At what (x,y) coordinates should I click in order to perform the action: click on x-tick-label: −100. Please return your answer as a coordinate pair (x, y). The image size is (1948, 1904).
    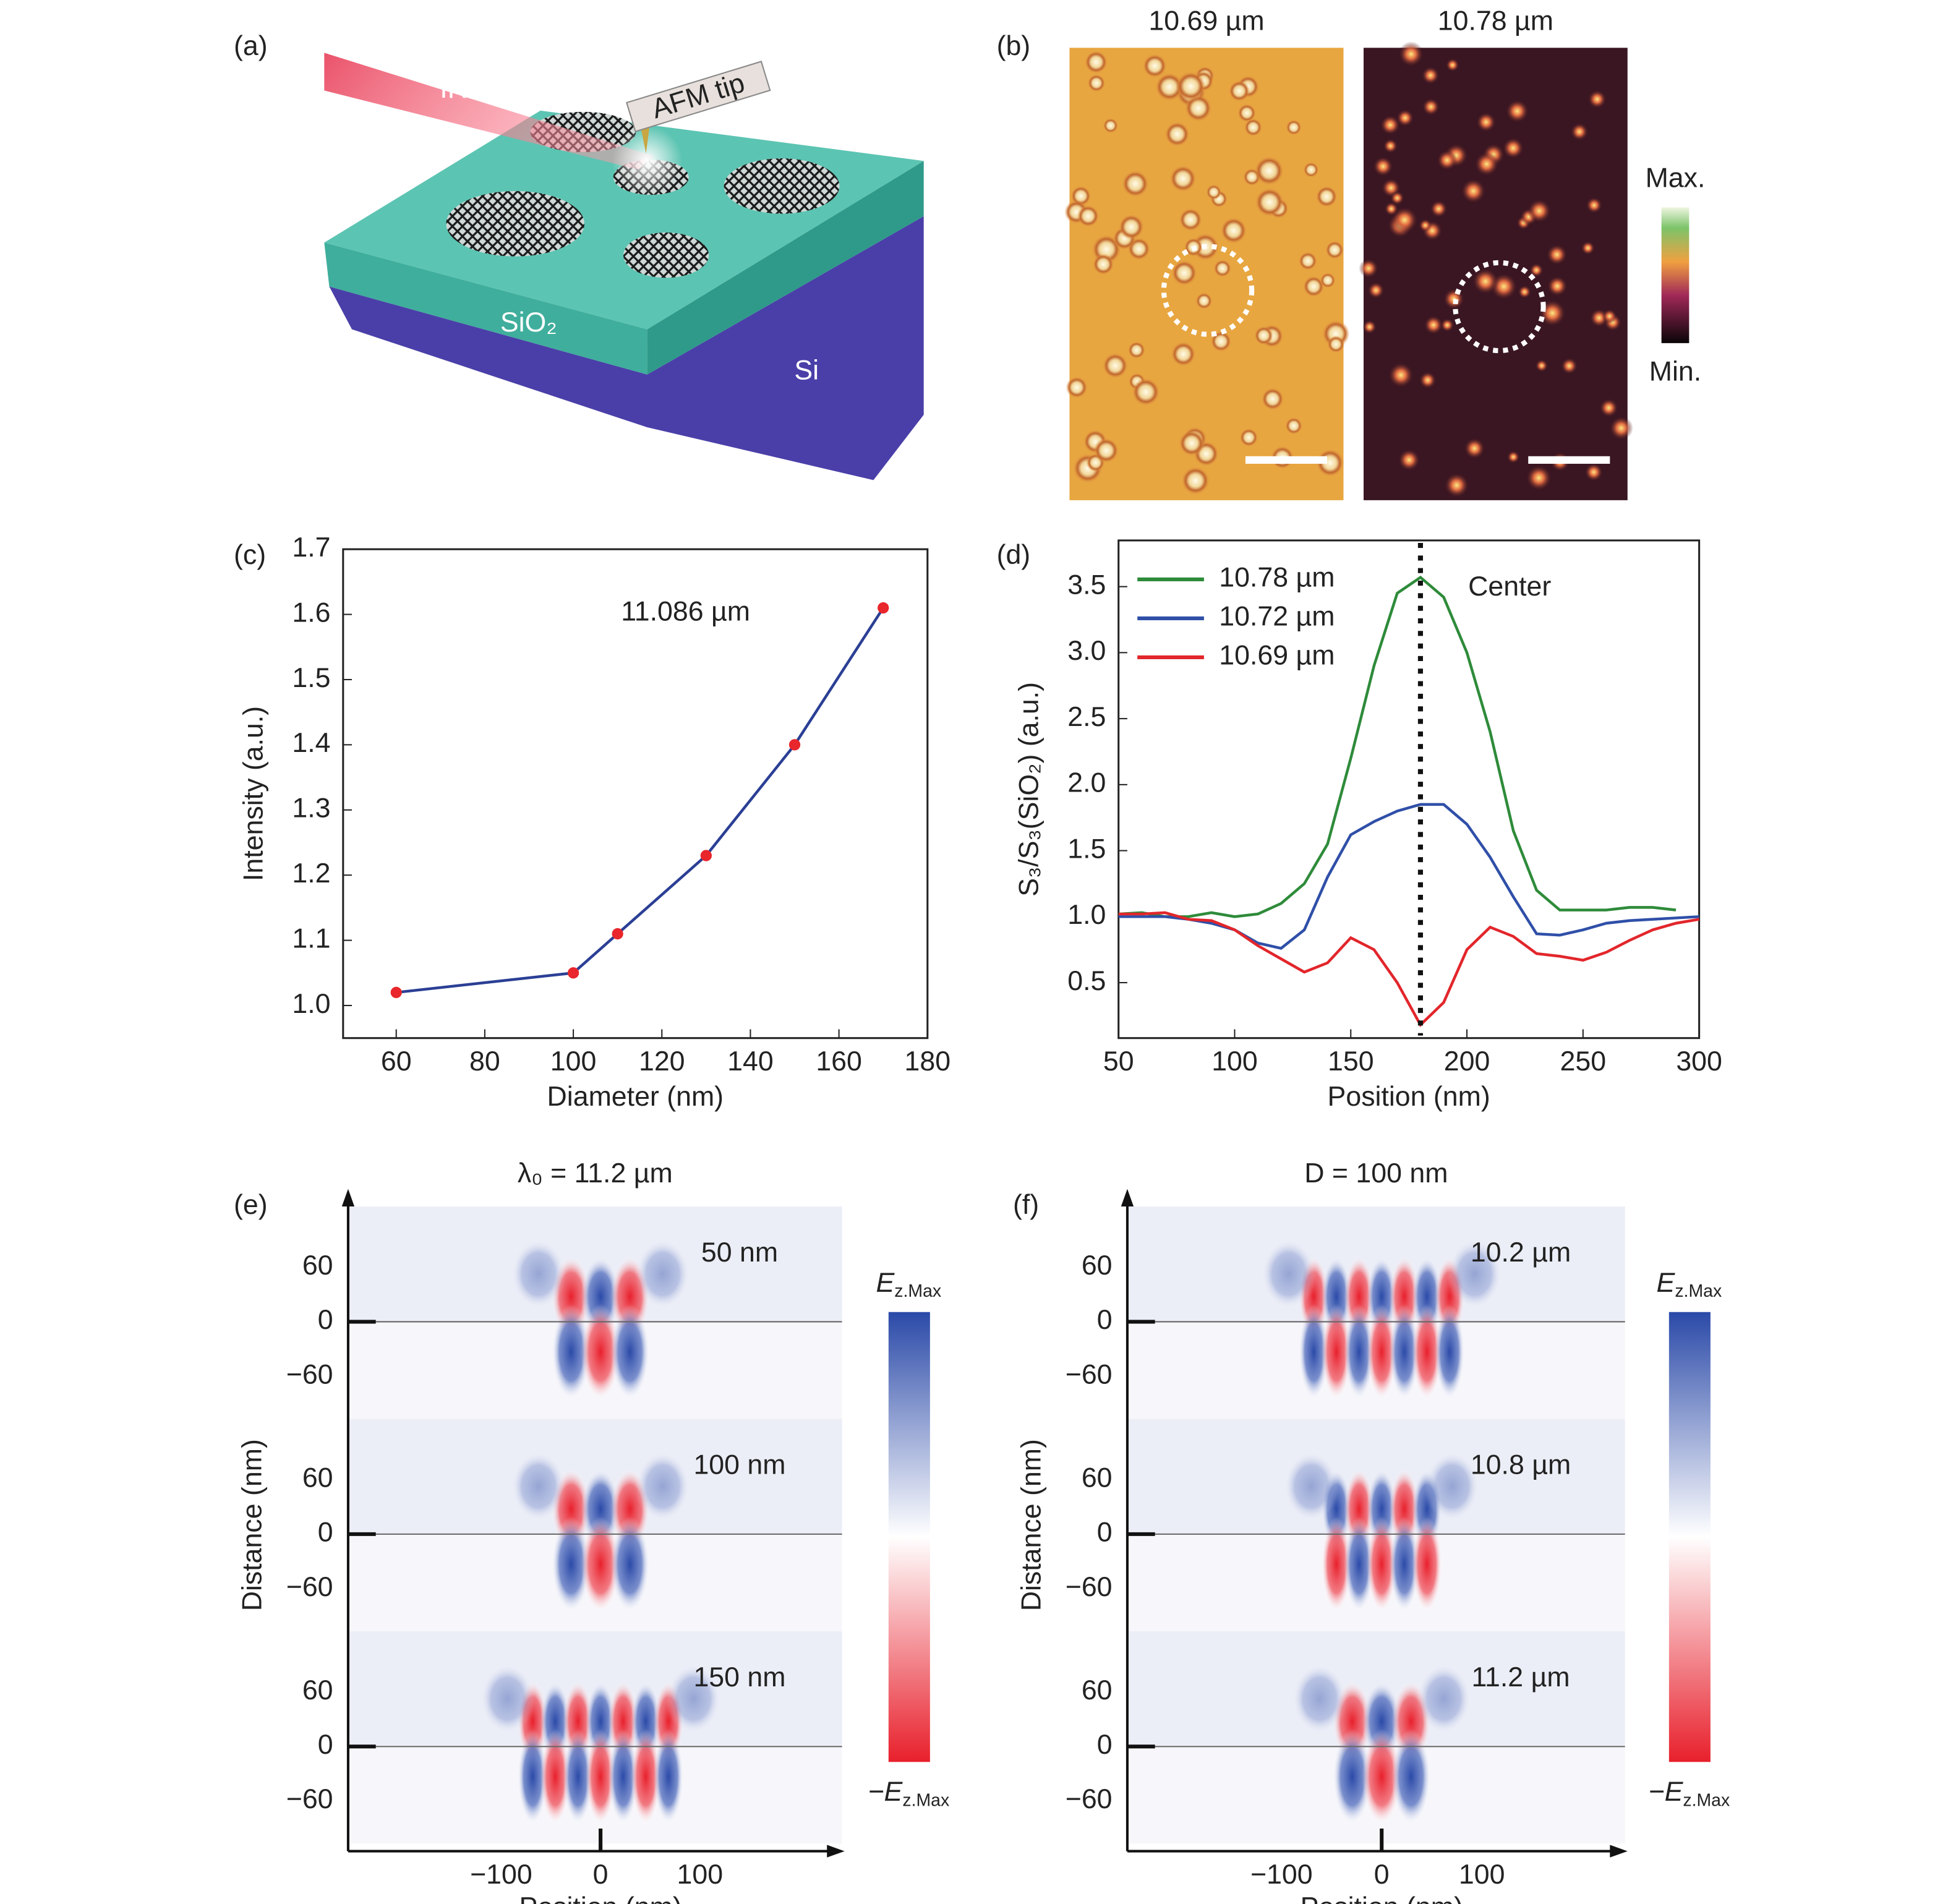
    Looking at the image, I should click on (501, 1874).